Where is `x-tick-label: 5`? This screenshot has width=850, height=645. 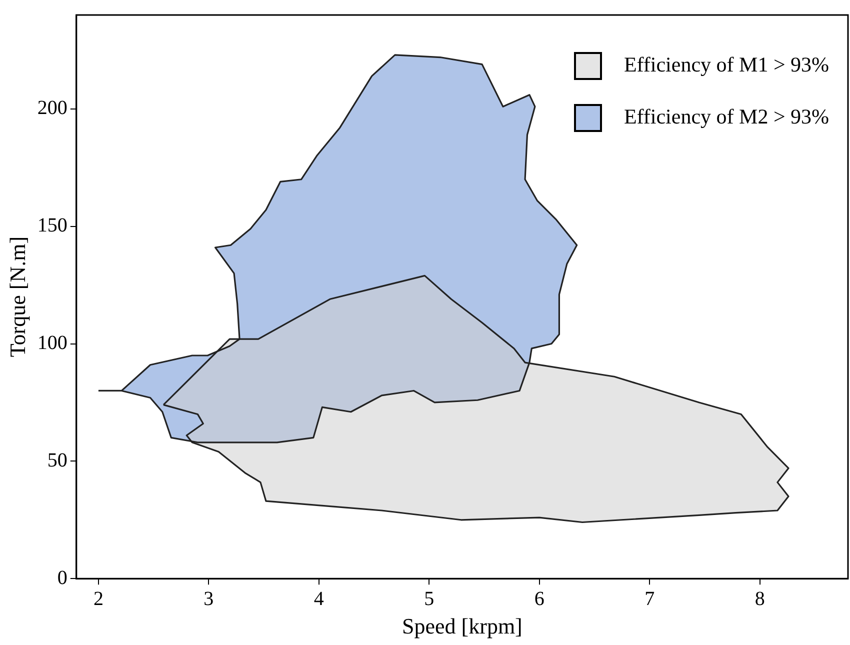 x-tick-label: 5 is located at coordinates (429, 599).